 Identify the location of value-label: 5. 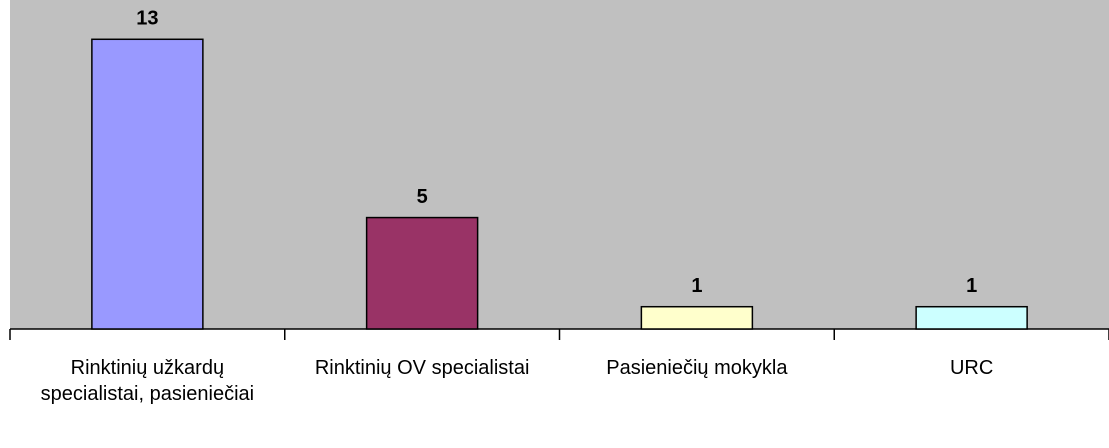
(422, 197).